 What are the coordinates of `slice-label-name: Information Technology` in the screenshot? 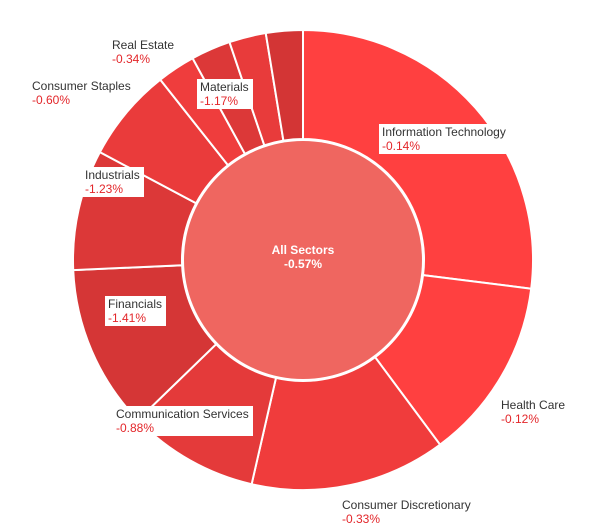 It's located at (444, 132).